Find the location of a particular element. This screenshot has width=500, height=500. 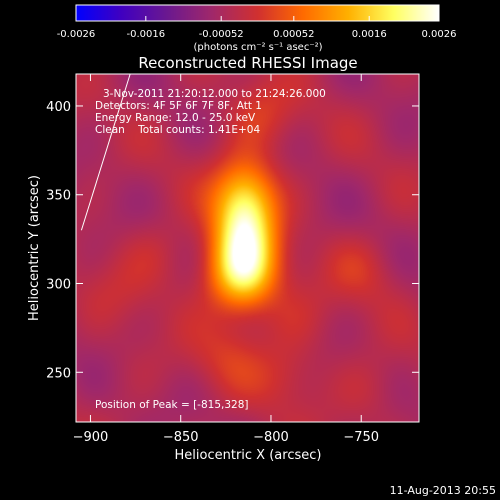

x-axis-label: Heliocentric X (arcsec) is located at coordinates (248, 455).